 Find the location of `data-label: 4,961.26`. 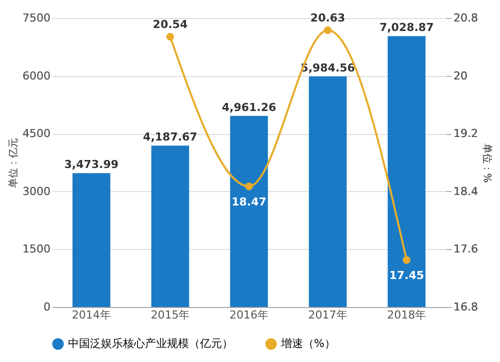

data-label: 4,961.26 is located at coordinates (249, 107).